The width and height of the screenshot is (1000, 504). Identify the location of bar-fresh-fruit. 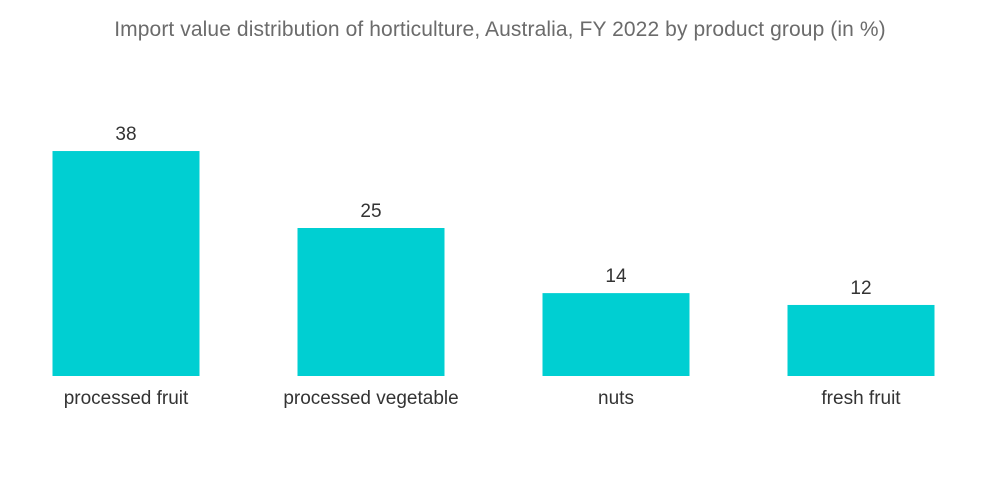
(861, 340).